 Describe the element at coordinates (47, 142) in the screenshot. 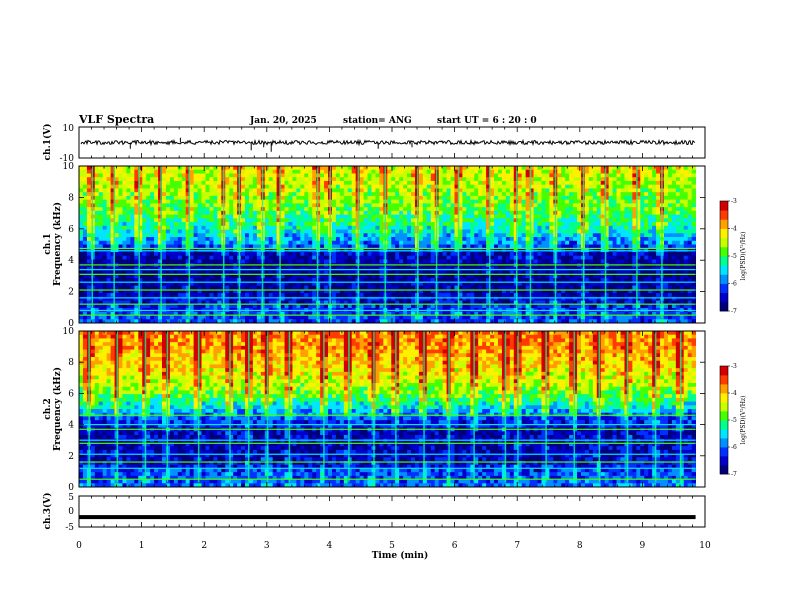

I see `ch1-waveform-ylabel: ch.1(V)` at that location.